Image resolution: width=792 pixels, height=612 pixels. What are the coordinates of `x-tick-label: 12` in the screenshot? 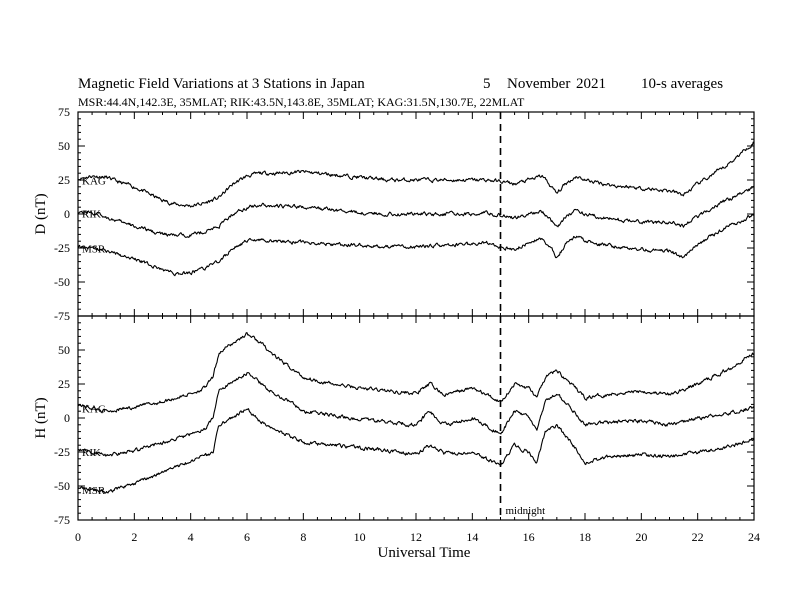 It's located at (416, 537).